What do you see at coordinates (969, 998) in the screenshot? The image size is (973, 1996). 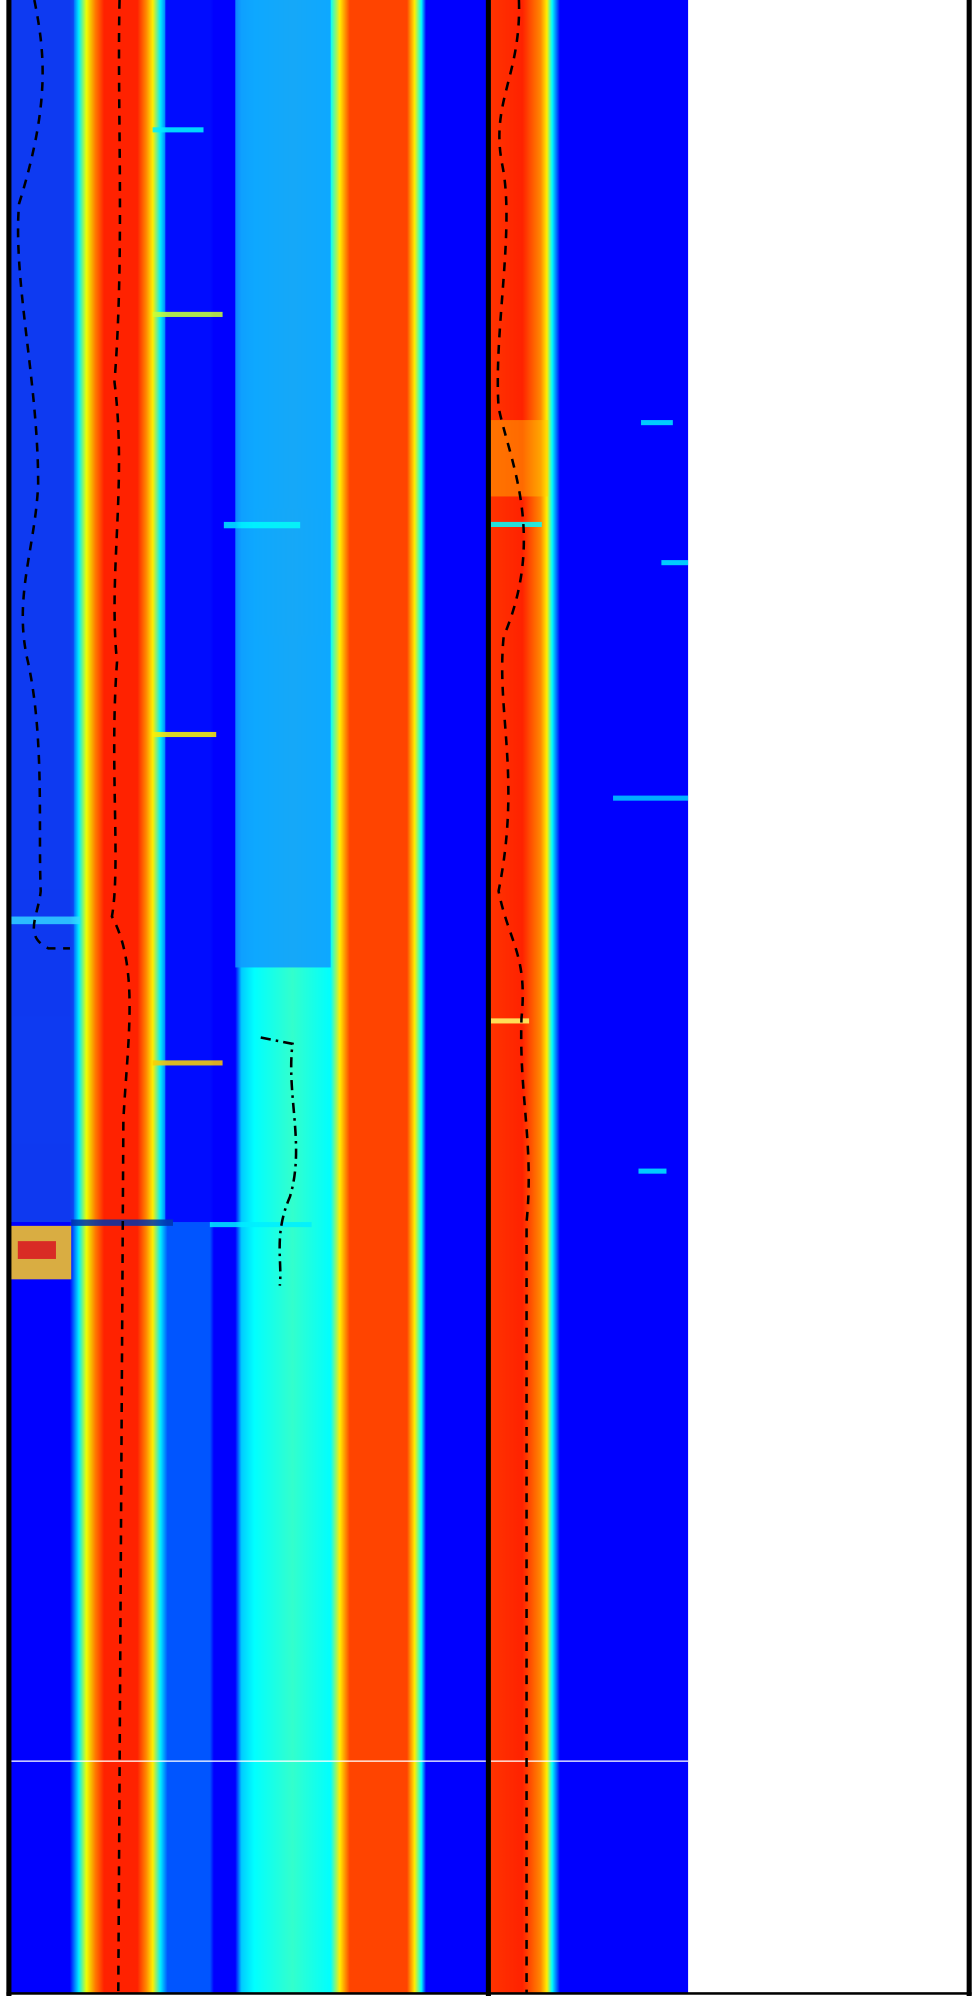 I see `frame-right` at bounding box center [969, 998].